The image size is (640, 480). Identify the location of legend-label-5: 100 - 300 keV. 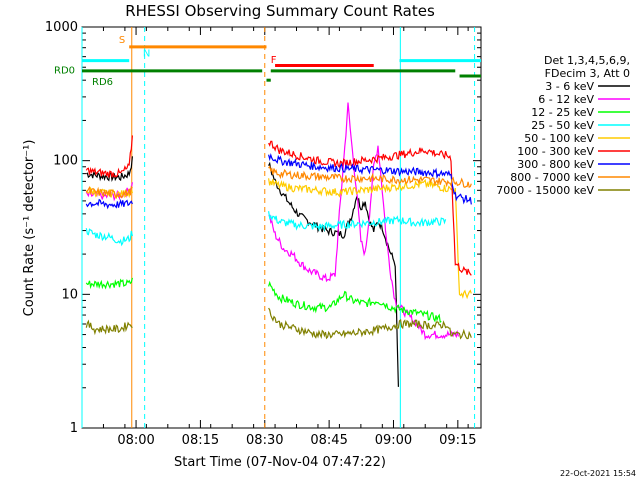
(555, 151).